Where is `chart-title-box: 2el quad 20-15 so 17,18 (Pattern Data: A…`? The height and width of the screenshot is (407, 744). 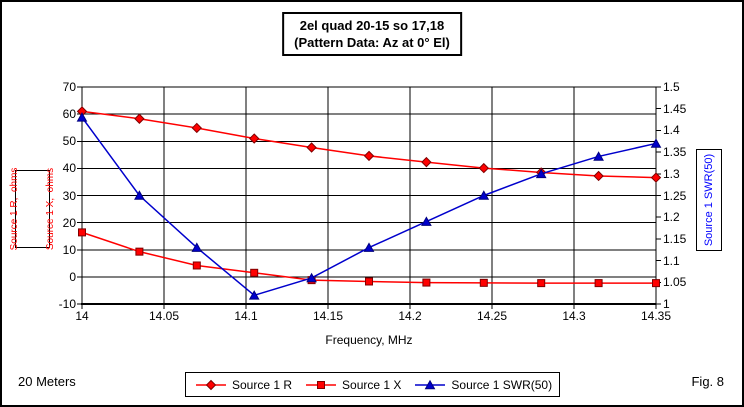
chart-title-box: 2el quad 20-15 so 17,18 (Pattern Data: A… is located at coordinates (372, 34).